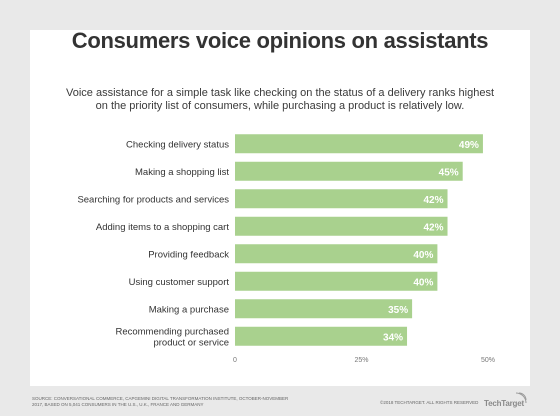 This screenshot has height=416, width=560. Describe the element at coordinates (504, 403) in the screenshot. I see `logo-text: TechTarget` at that location.